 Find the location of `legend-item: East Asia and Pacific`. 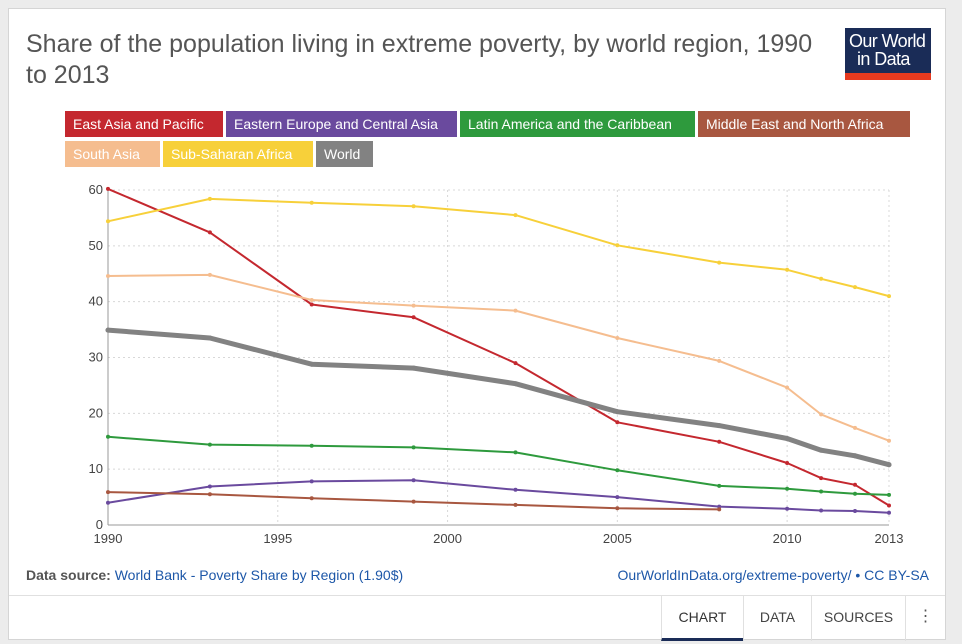

legend-item: East Asia and Pacific is located at coordinates (144, 124).